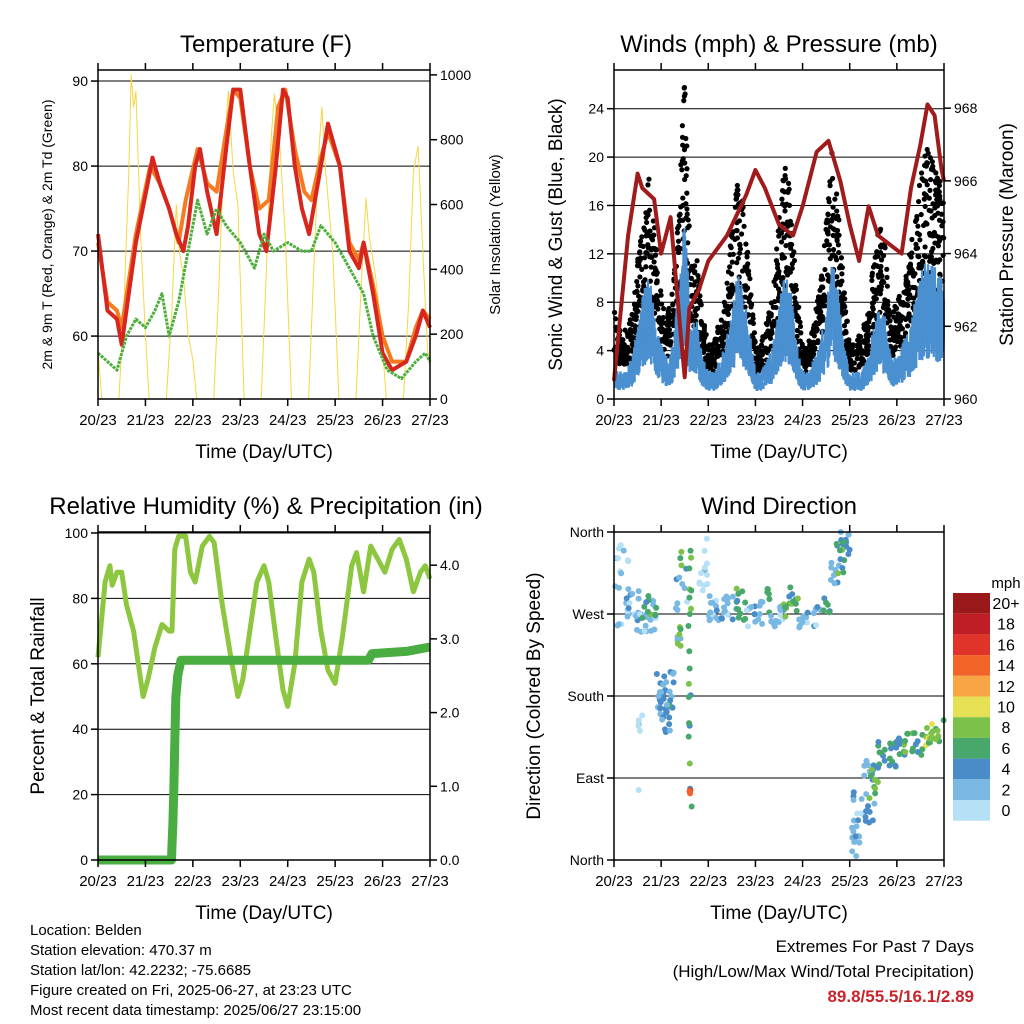 Image resolution: width=1024 pixels, height=1024 pixels. Describe the element at coordinates (288, 881) in the screenshot. I see `x-tick-label: 24/23` at that location.